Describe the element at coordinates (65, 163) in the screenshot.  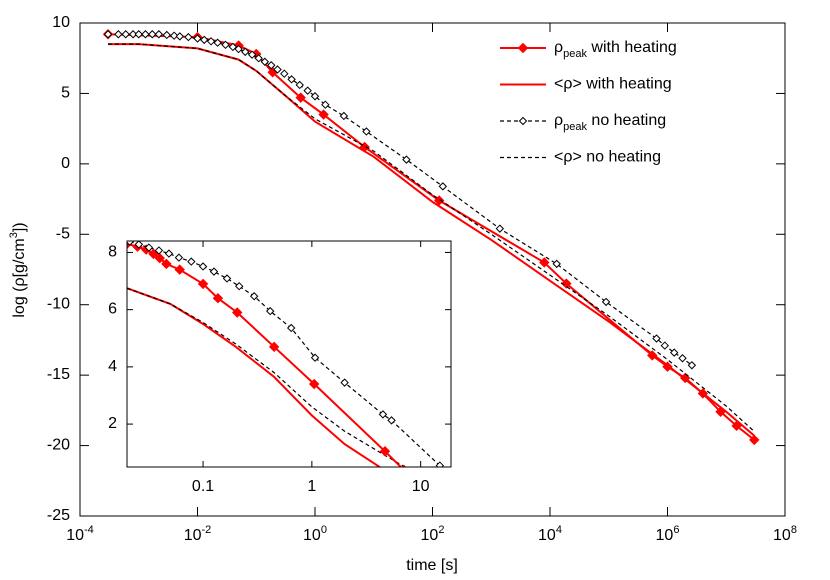
I see `y-tick-label: 0` at that location.